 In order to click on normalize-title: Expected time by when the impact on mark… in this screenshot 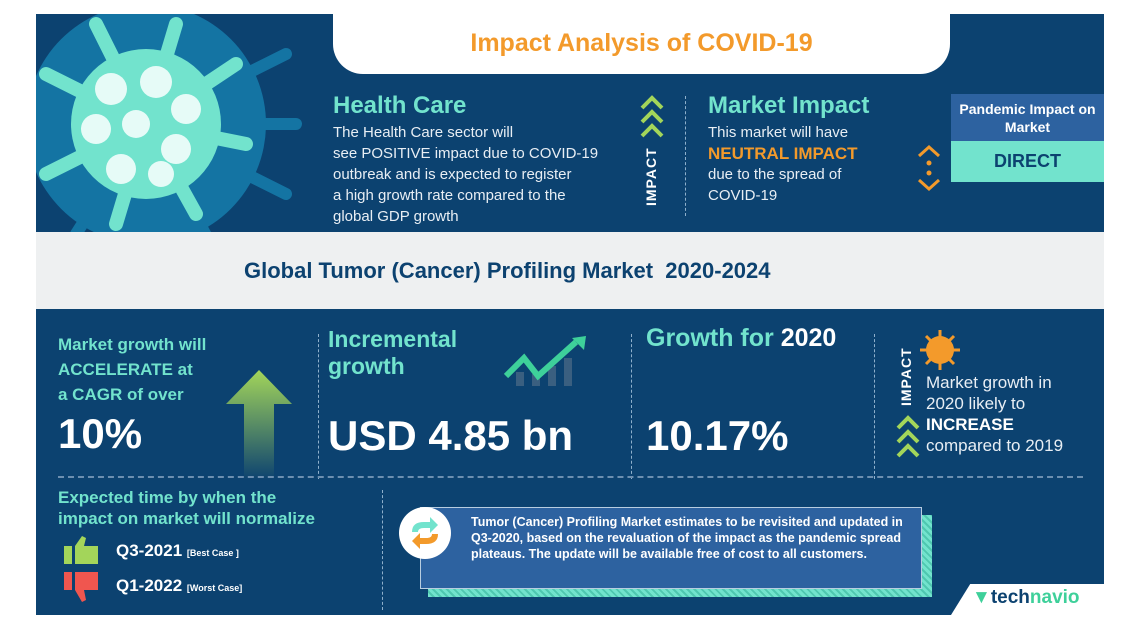, I will do `click(186, 508)`.